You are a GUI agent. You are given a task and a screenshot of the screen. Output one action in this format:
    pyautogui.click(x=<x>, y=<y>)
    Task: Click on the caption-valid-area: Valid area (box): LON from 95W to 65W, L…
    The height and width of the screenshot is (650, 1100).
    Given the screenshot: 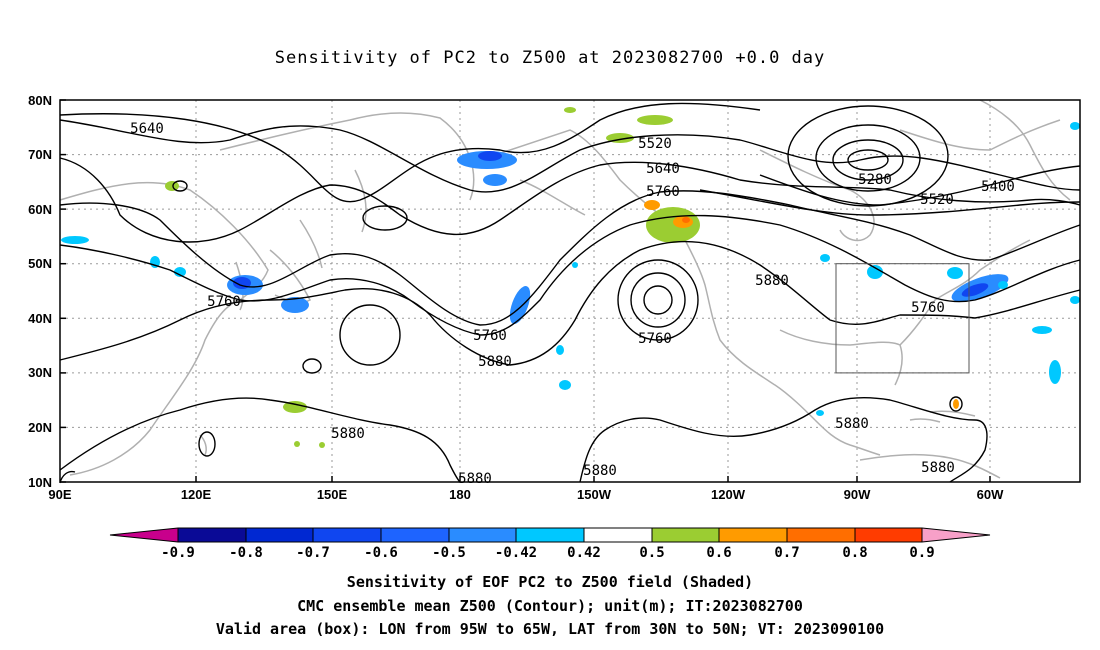 What is the action you would take?
    pyautogui.click(x=550, y=629)
    